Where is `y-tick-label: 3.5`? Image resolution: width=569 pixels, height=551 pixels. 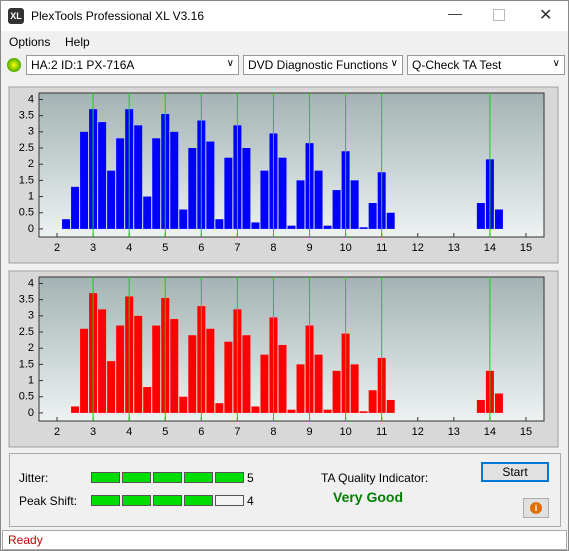 y-tick-label: 3.5 is located at coordinates (26, 300).